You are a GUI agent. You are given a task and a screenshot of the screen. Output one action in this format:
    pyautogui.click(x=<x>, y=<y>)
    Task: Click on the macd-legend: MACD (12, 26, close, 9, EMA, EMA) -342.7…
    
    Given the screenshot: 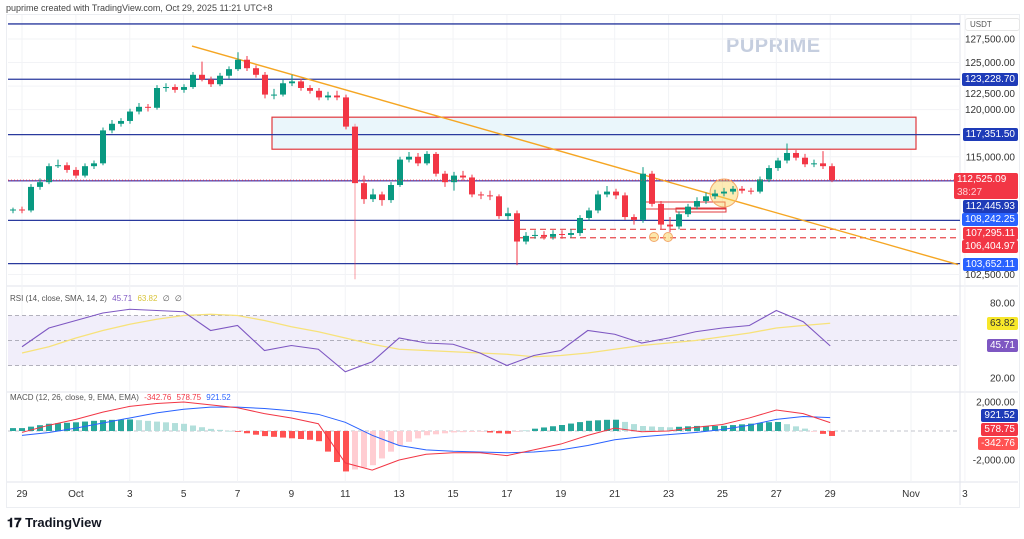 What is the action you would take?
    pyautogui.click(x=122, y=397)
    